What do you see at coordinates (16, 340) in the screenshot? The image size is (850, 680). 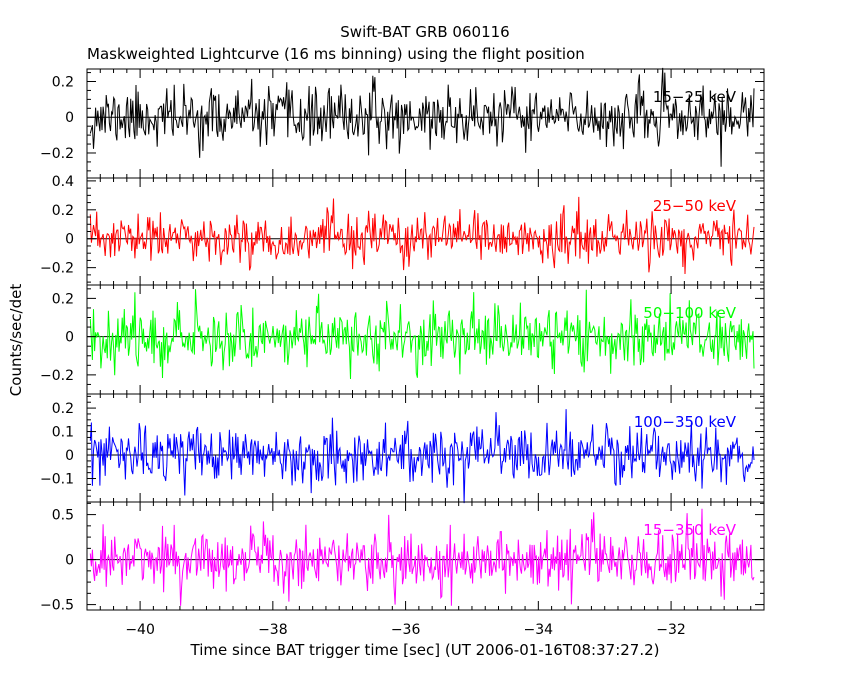 I see `y-axis-label: Counts/sec/det` at bounding box center [16, 340].